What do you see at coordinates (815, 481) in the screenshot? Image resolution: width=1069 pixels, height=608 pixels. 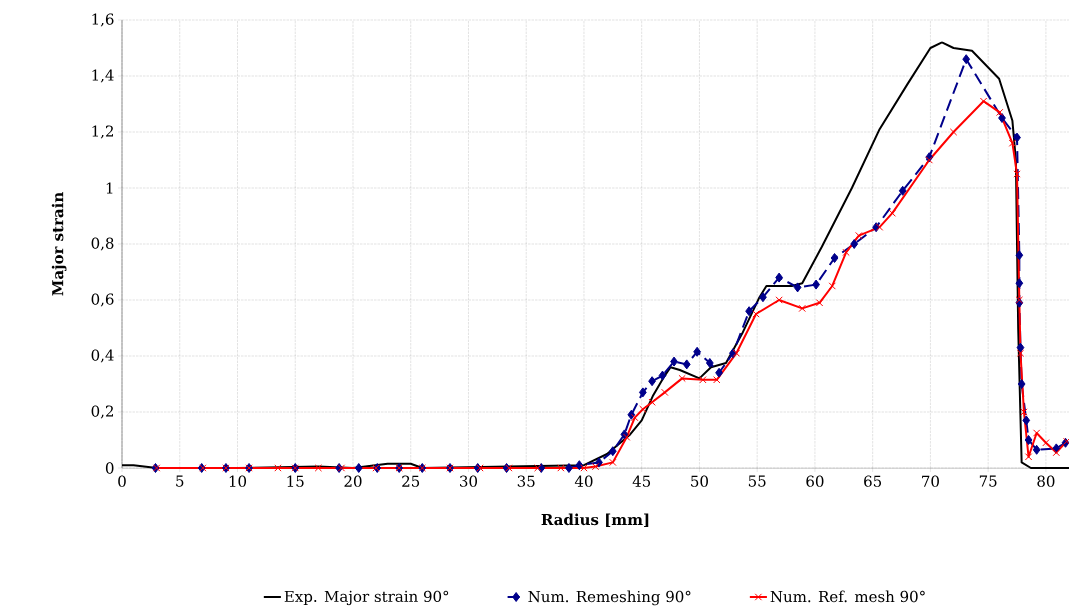 I see `x-tick-label: 60` at bounding box center [815, 481].